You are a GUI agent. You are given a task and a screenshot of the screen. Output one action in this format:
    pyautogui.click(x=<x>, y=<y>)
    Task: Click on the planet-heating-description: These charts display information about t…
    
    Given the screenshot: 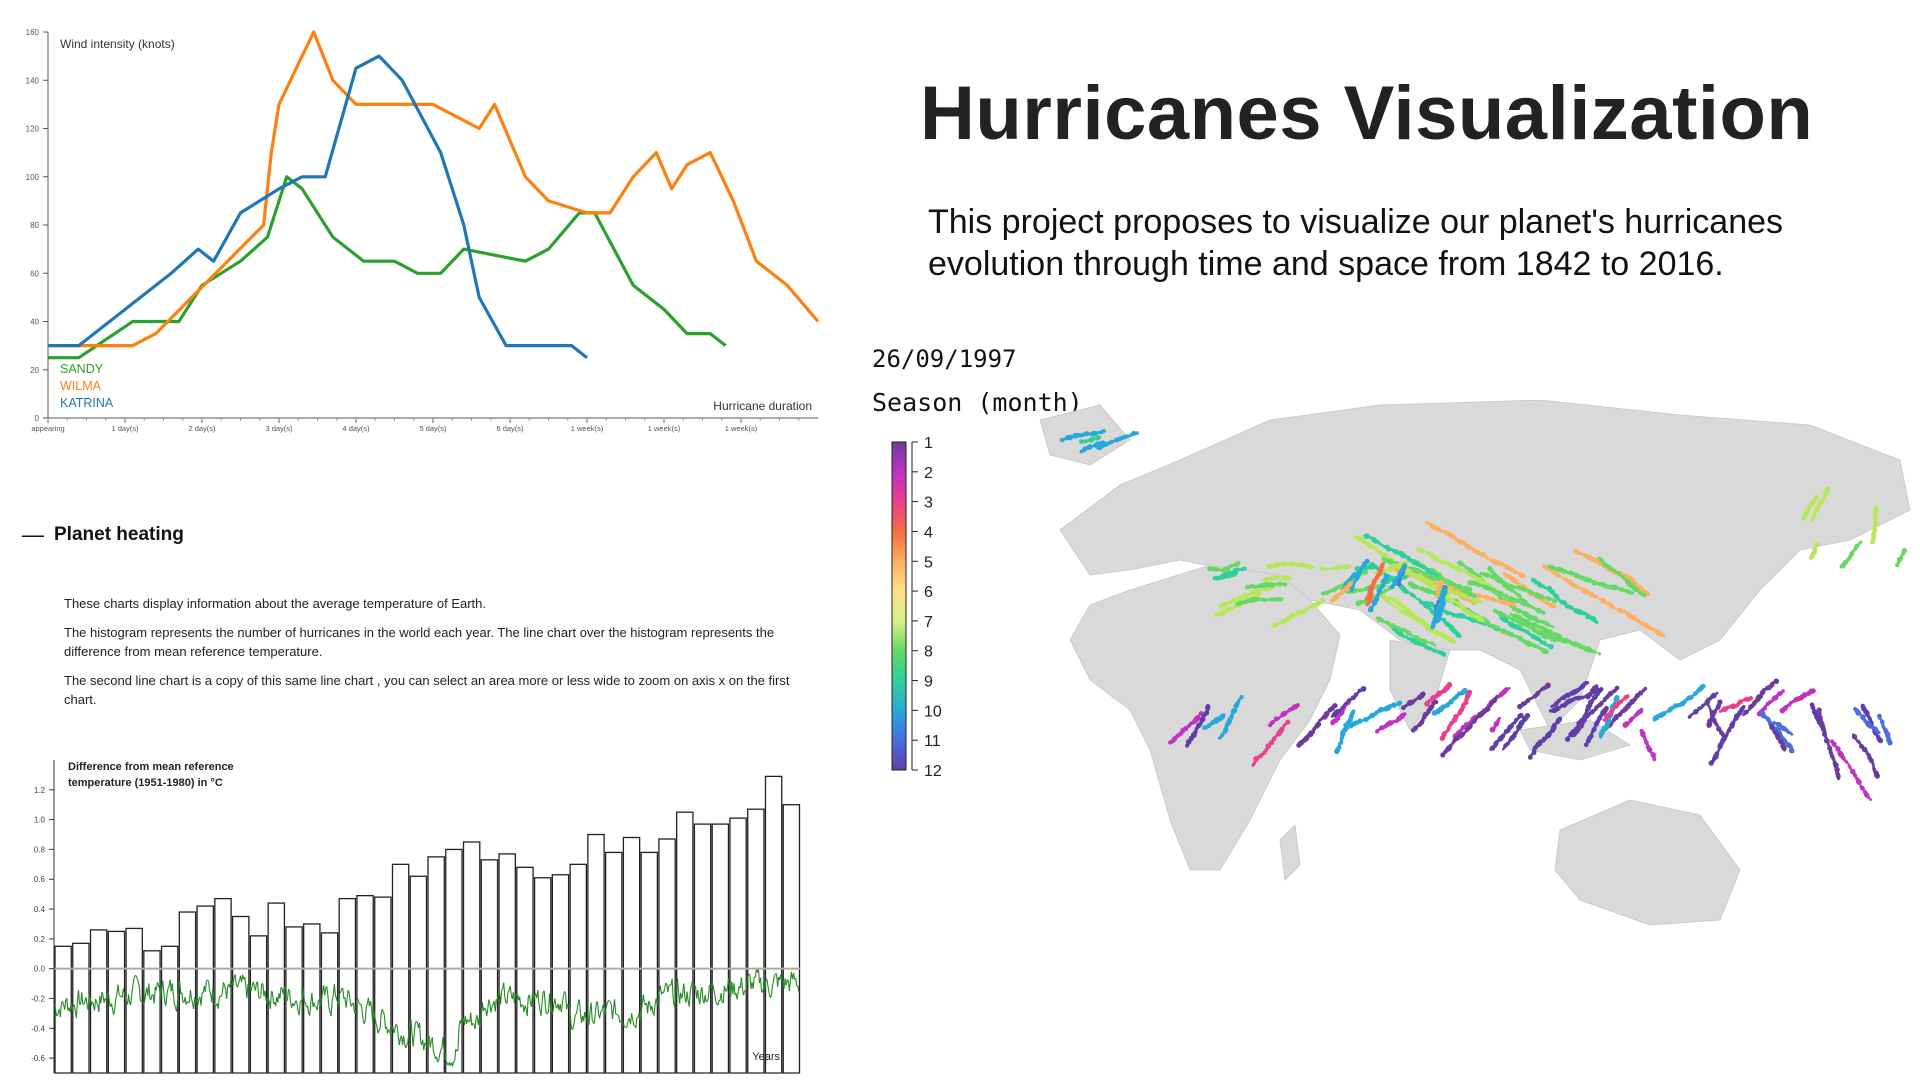 What is the action you would take?
    pyautogui.click(x=412, y=651)
    